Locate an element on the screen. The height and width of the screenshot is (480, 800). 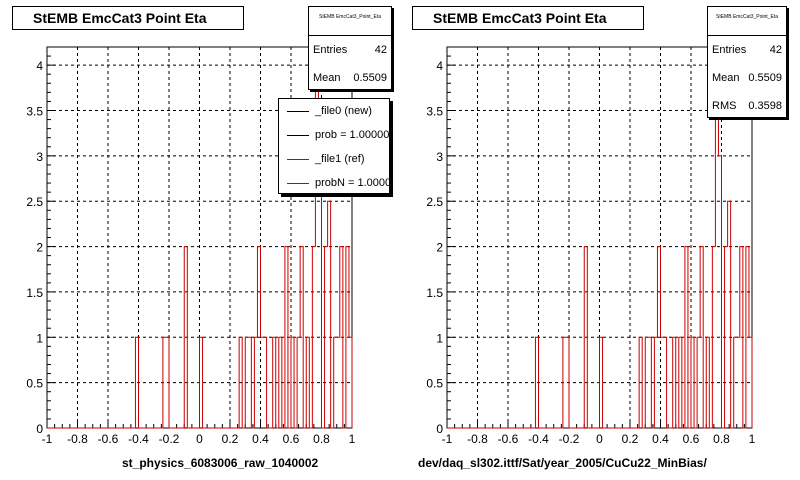
left-y-tick-label: 2 is located at coordinates (39, 248).